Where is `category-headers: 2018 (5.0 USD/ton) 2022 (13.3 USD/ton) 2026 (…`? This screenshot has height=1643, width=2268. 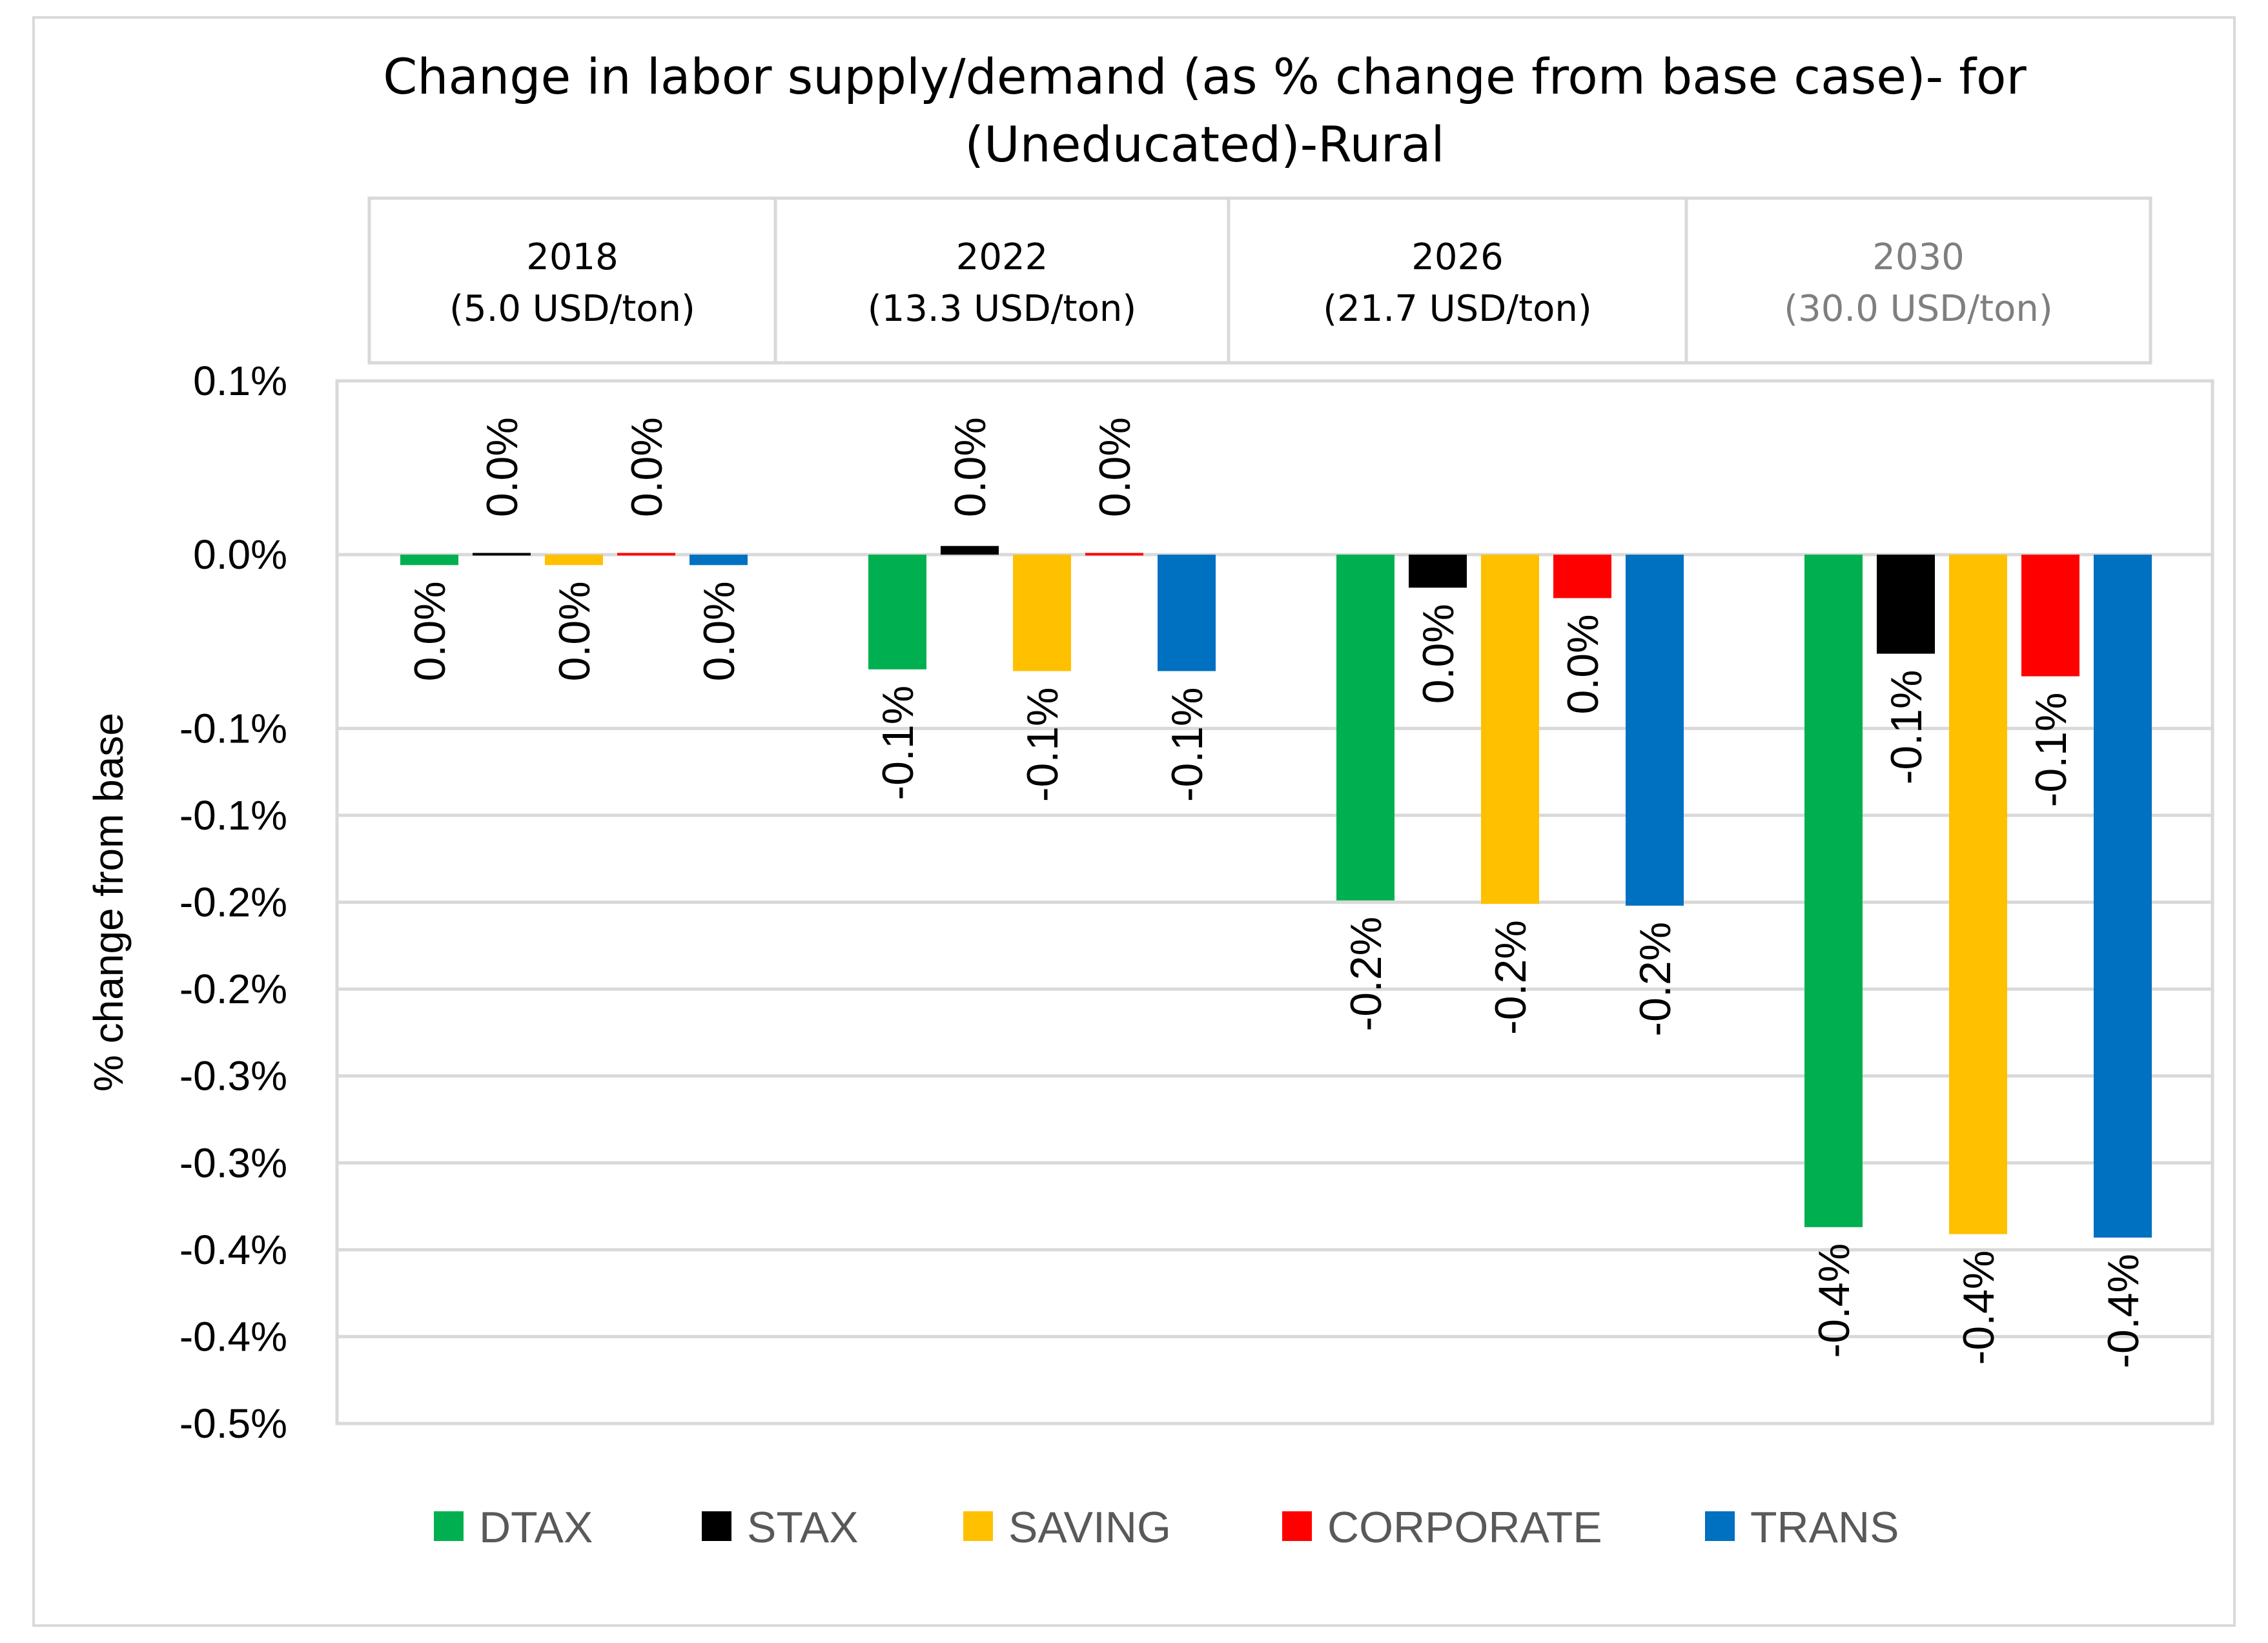 category-headers: 2018 (5.0 USD/ton) 2022 (13.3 USD/ton) 2026 (… is located at coordinates (1259, 280).